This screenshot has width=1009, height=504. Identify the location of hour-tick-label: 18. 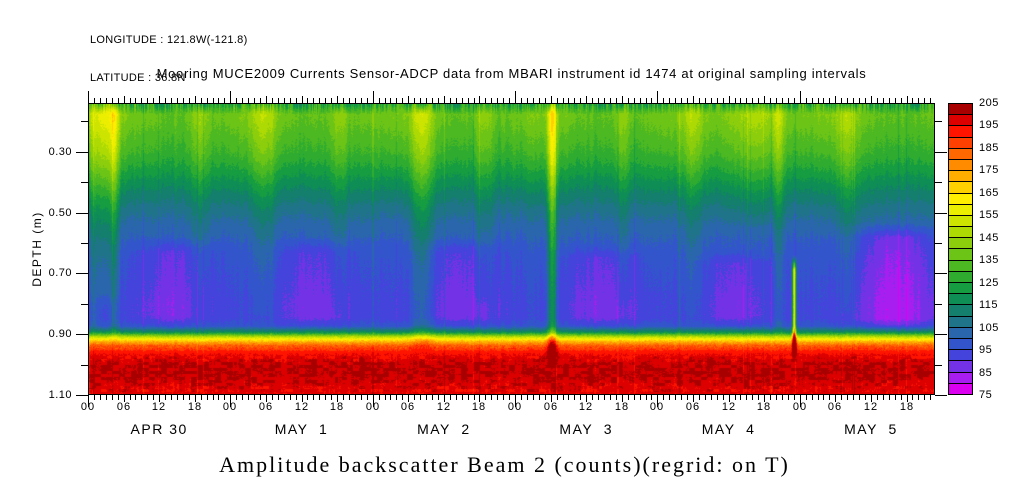
(337, 407).